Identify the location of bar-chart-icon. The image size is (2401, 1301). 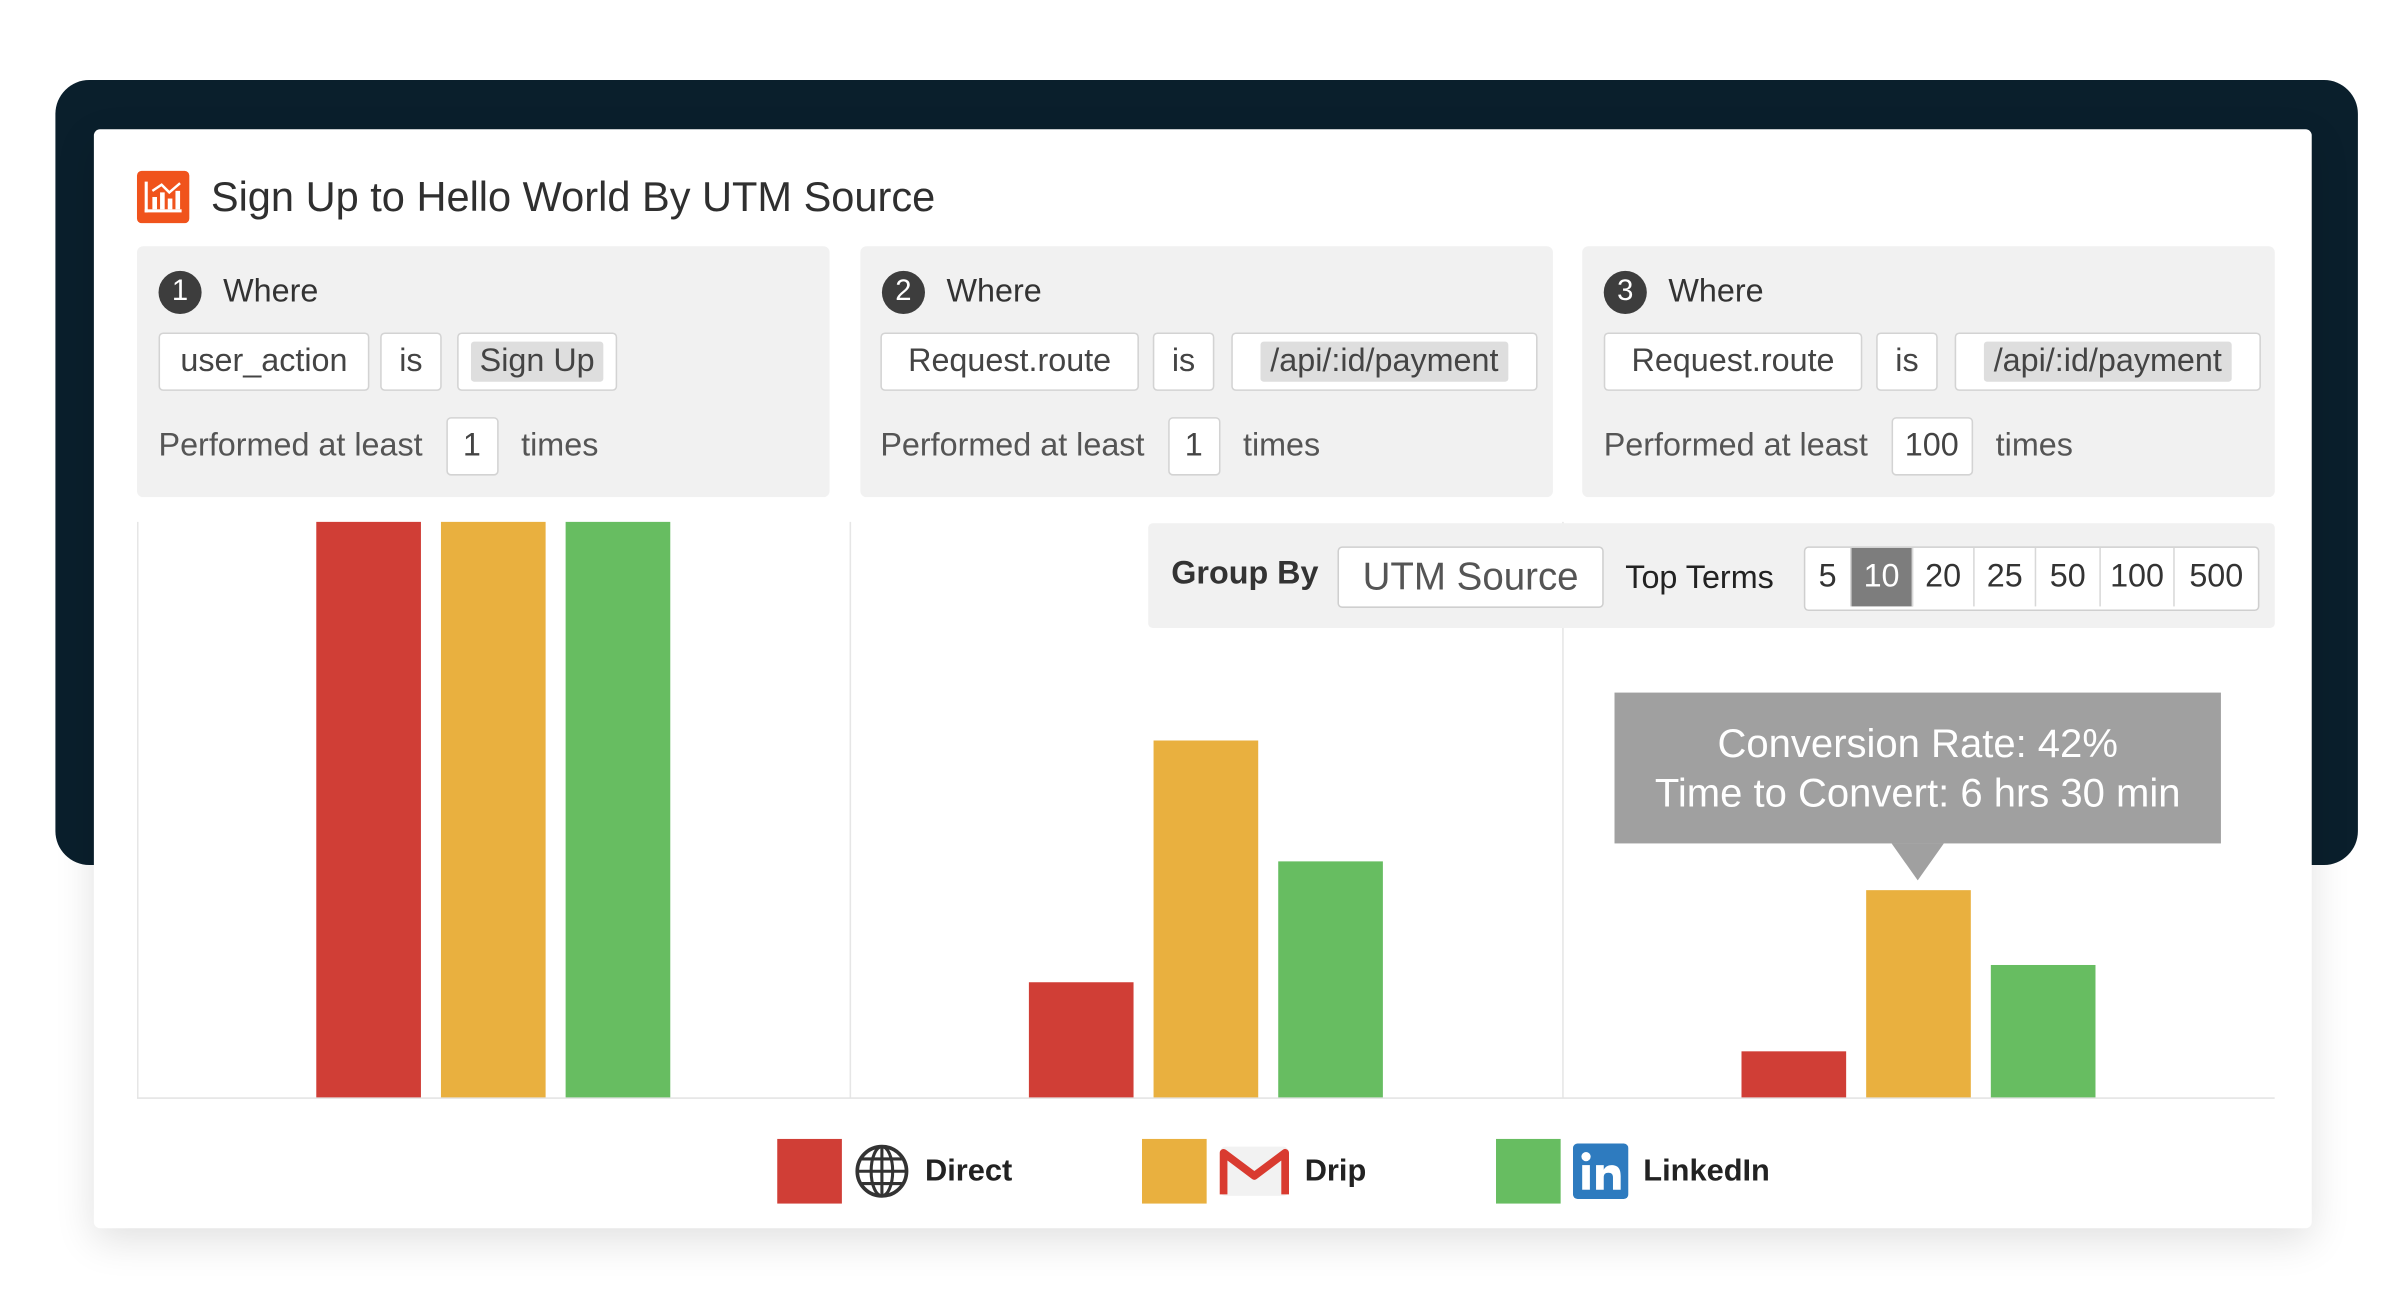
(163, 197).